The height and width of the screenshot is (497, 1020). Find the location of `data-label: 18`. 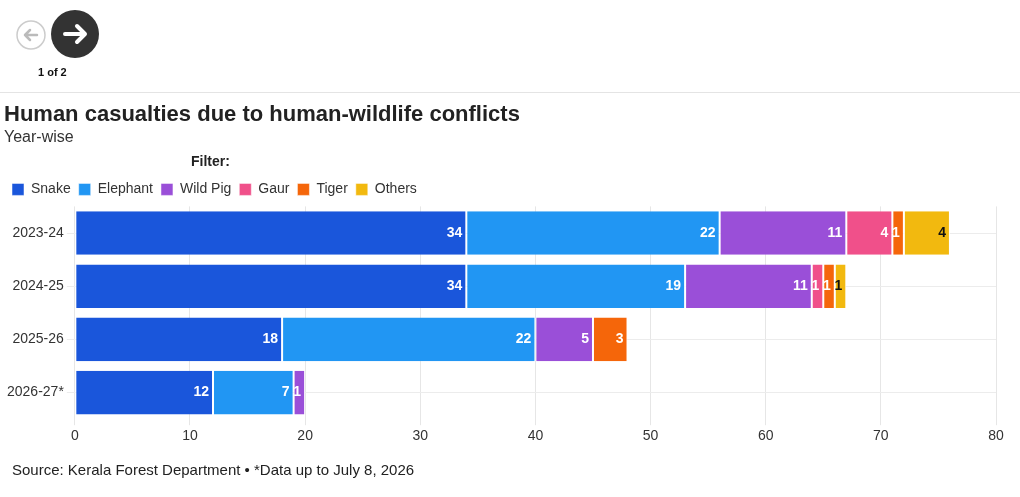

data-label: 18 is located at coordinates (270, 338).